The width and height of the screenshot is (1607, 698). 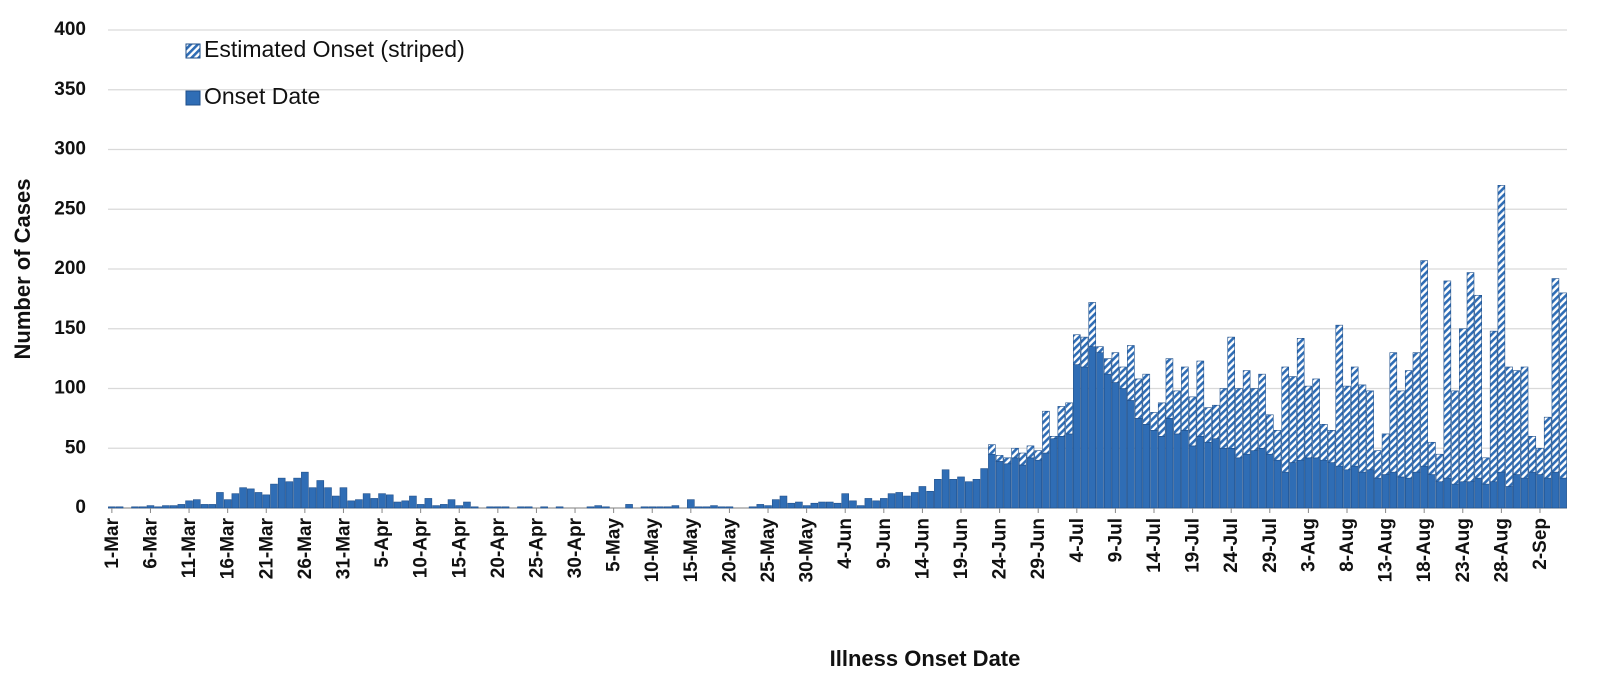 What do you see at coordinates (1270, 545) in the screenshot?
I see `x-tick-label: 29-Jul` at bounding box center [1270, 545].